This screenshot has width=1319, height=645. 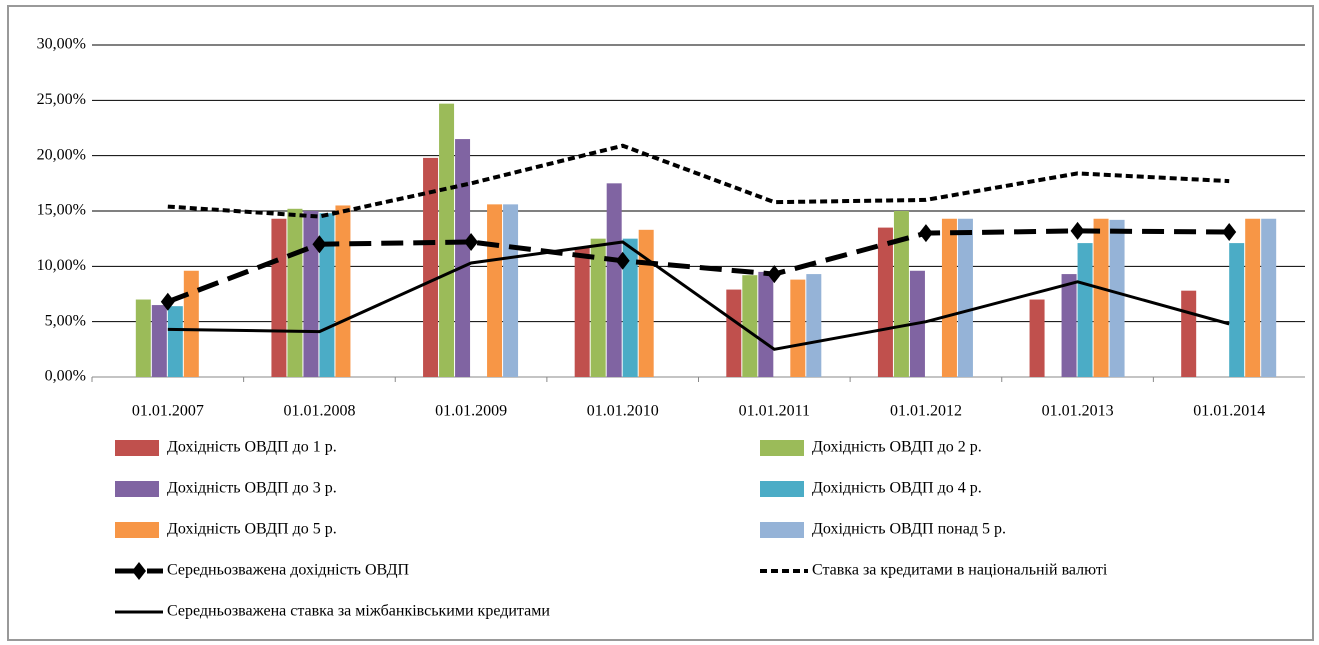 What do you see at coordinates (288, 570) in the screenshot?
I see `legend-label: Середньозважена дохідність ОВДП` at bounding box center [288, 570].